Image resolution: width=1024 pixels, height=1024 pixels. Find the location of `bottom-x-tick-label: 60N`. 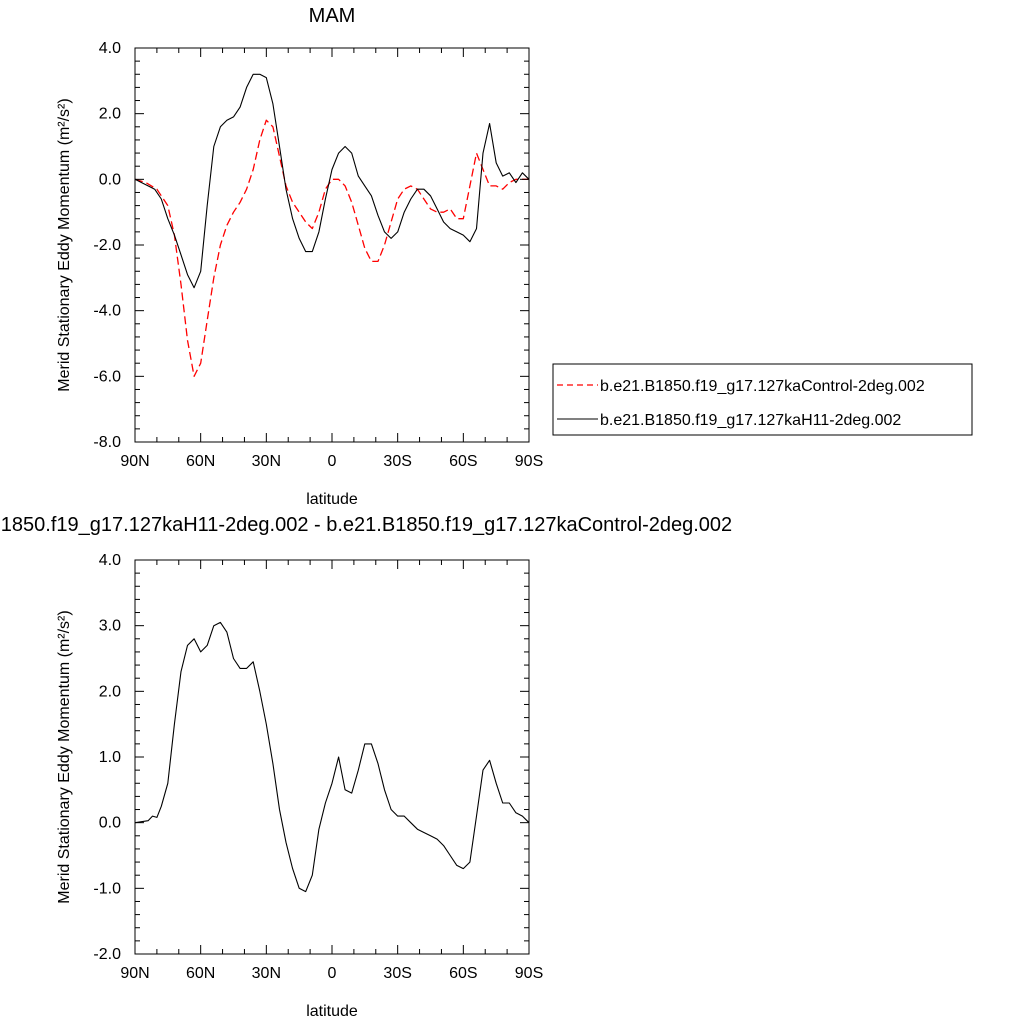

bottom-x-tick-label: 60N is located at coordinates (200, 973).